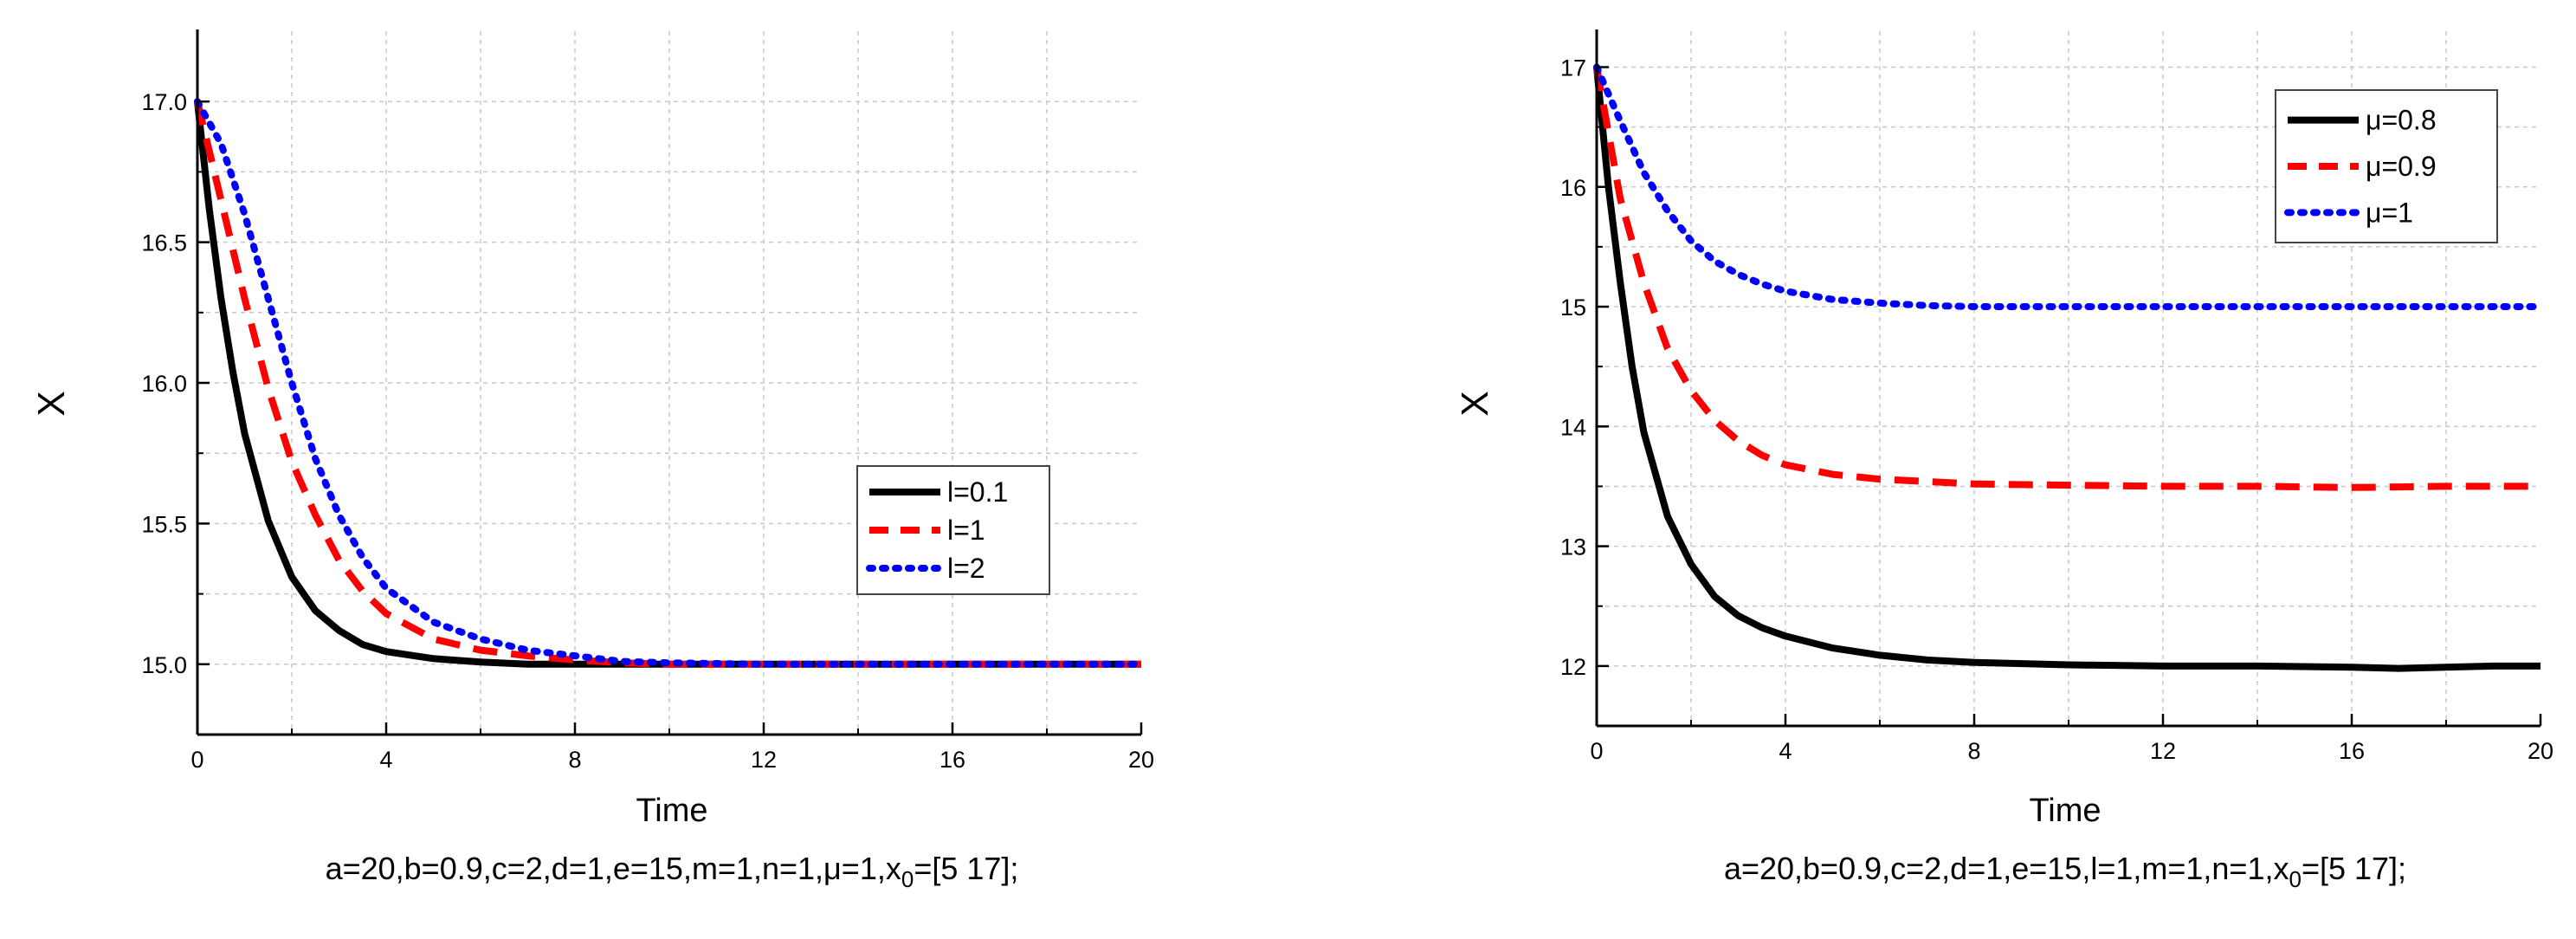  What do you see at coordinates (1573, 68) in the screenshot?
I see `chart-right-y-tick-label: 17` at bounding box center [1573, 68].